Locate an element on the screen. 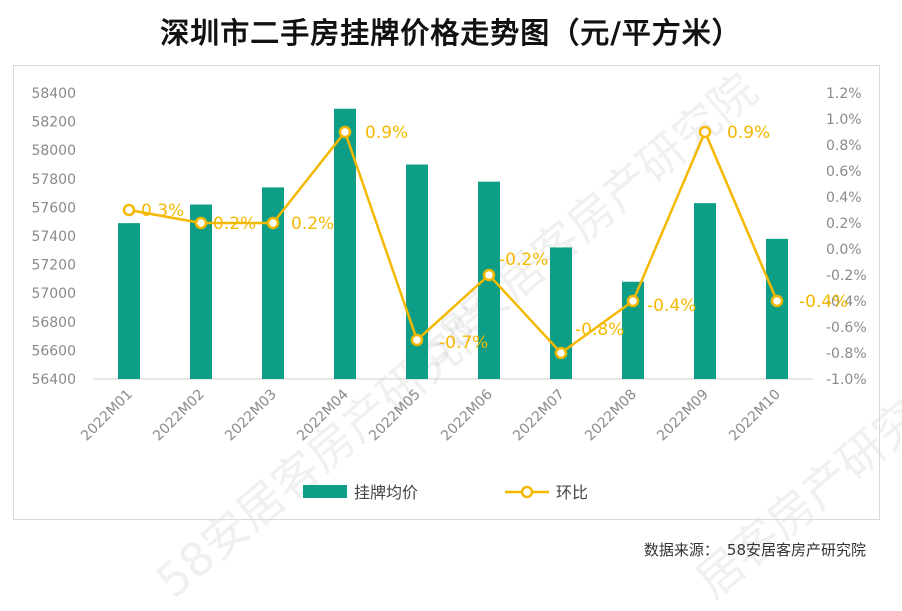  y-left-tick-label: 57400 is located at coordinates (53, 237).